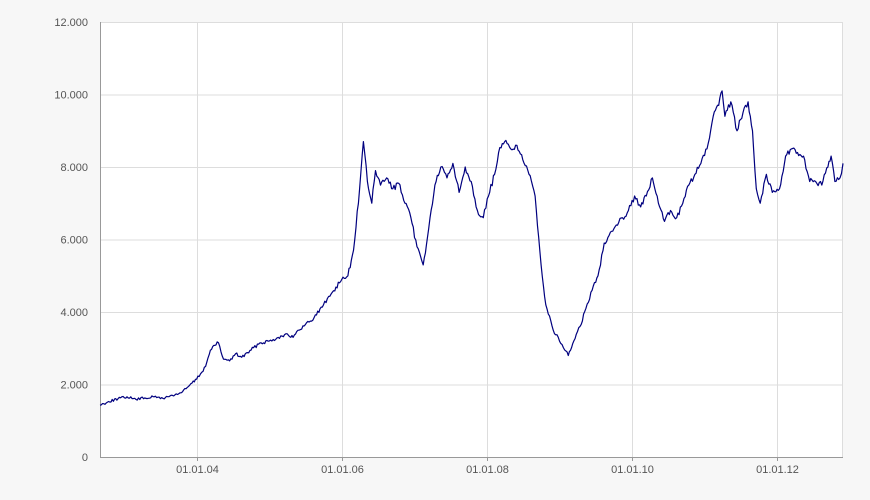  I want to click on y-tick-label: 10.000, so click(71, 96).